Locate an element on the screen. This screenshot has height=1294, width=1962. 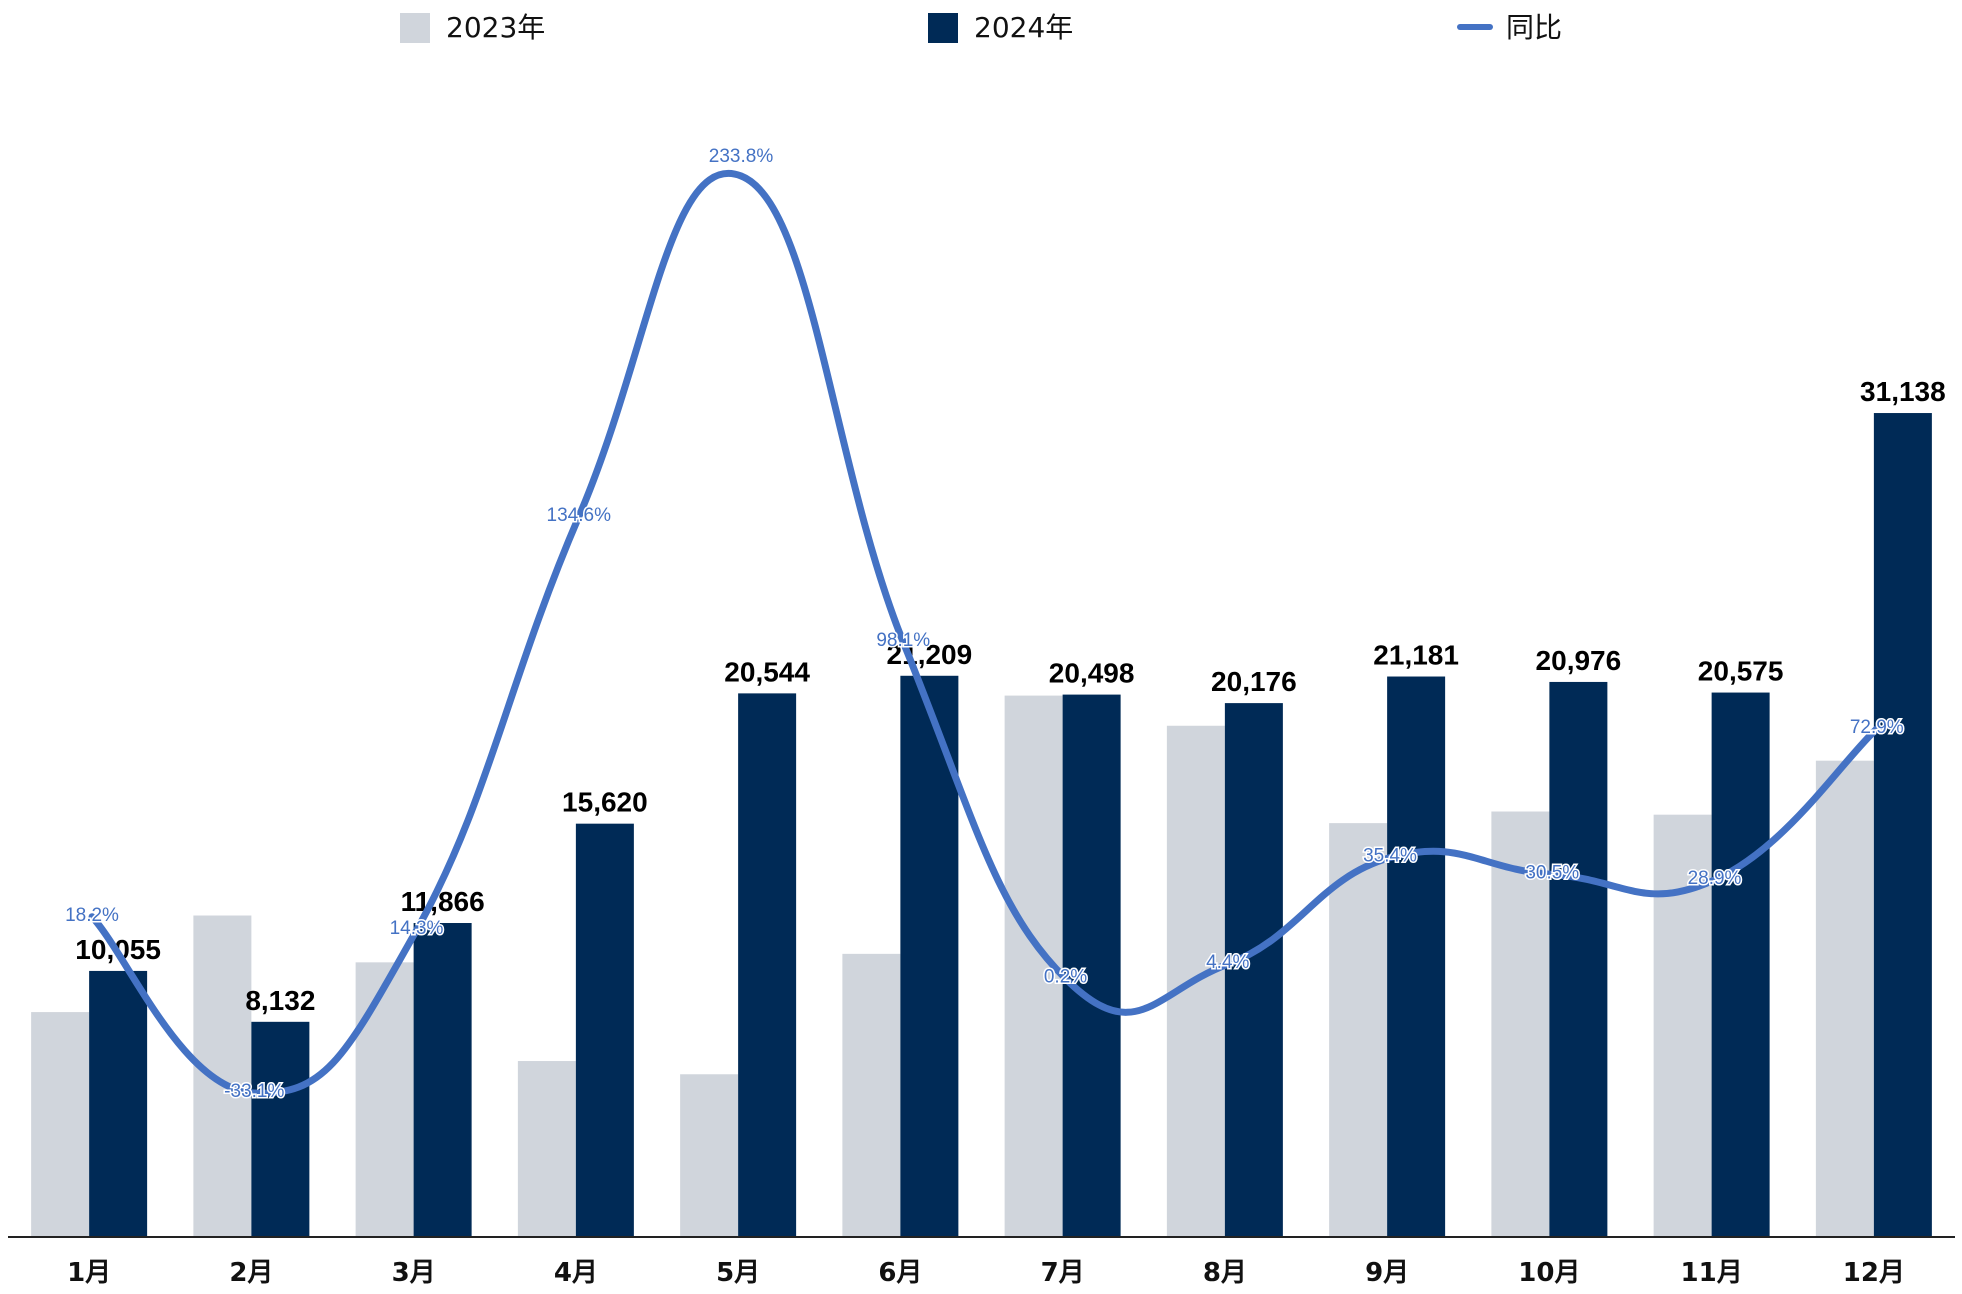
x-tick-label-7: 7月 is located at coordinates (1063, 1273).